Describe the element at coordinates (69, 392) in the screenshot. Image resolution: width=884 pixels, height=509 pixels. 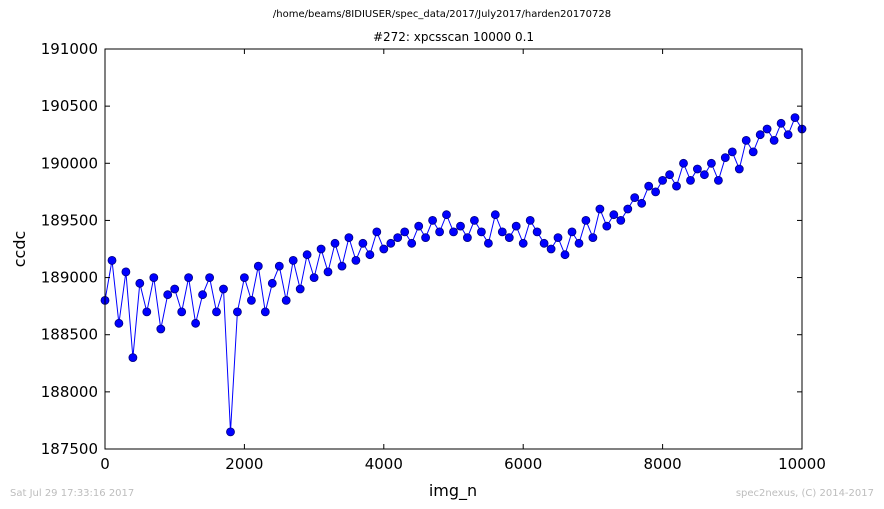
I see `y-tick-label: 188000` at that location.